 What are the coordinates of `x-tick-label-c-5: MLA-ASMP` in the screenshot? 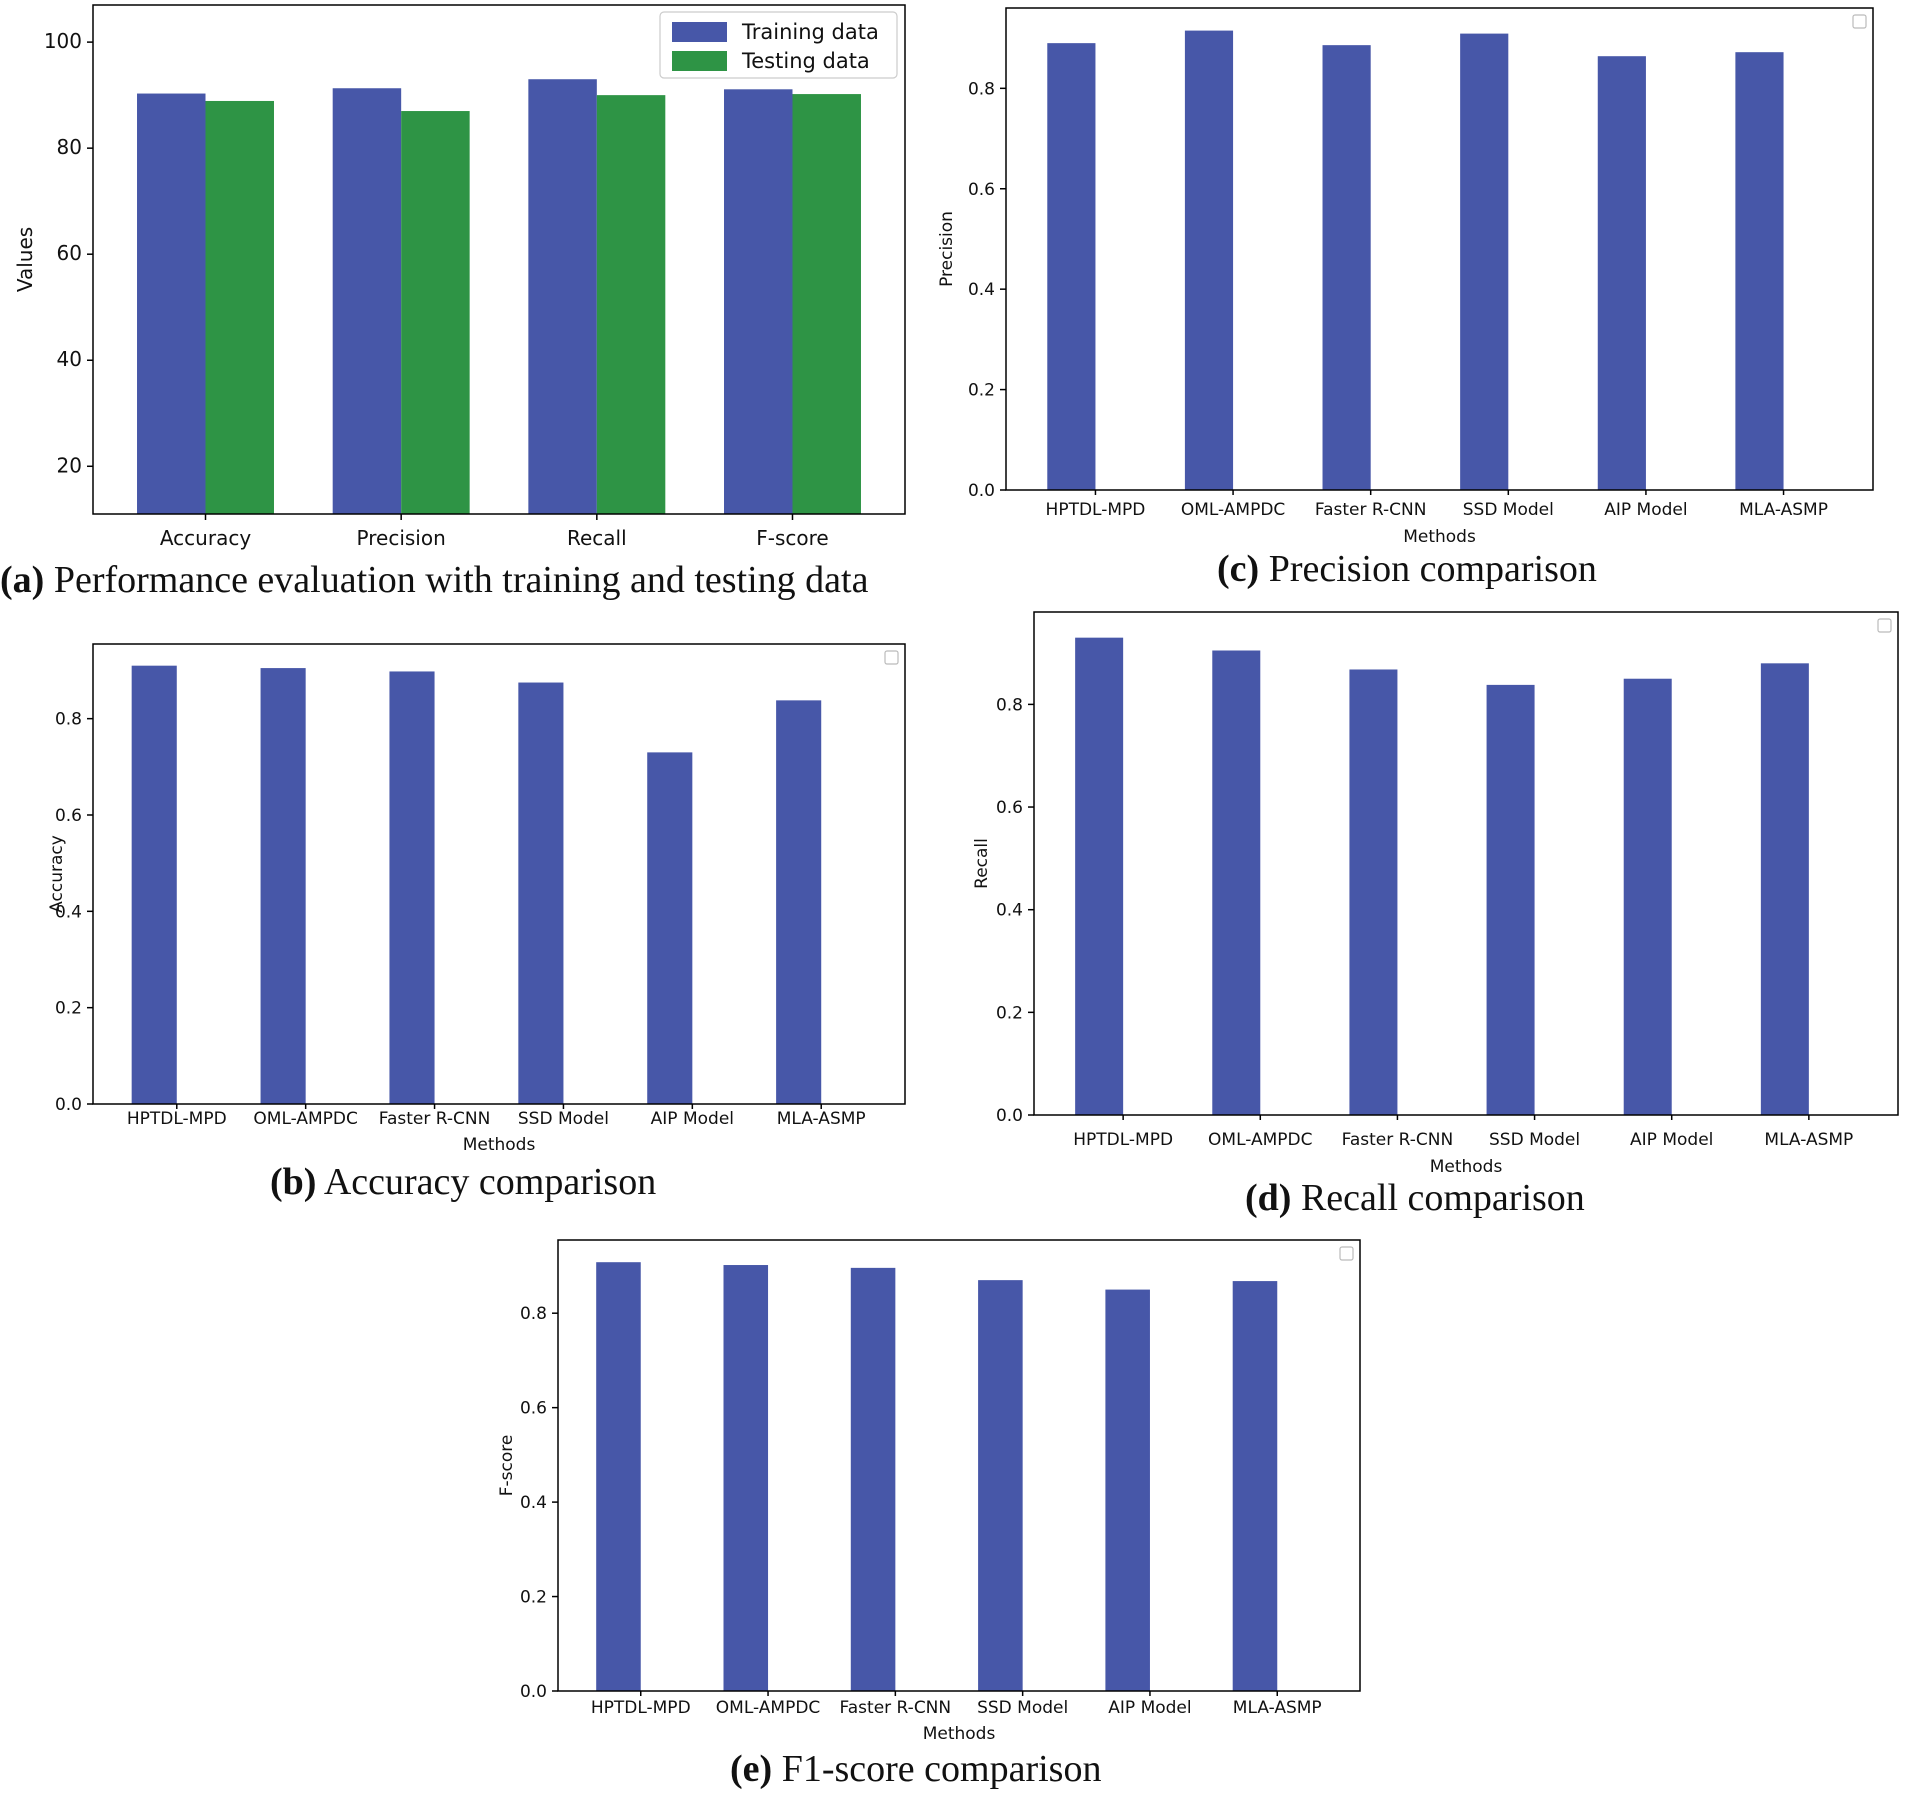 It's located at (1783, 510).